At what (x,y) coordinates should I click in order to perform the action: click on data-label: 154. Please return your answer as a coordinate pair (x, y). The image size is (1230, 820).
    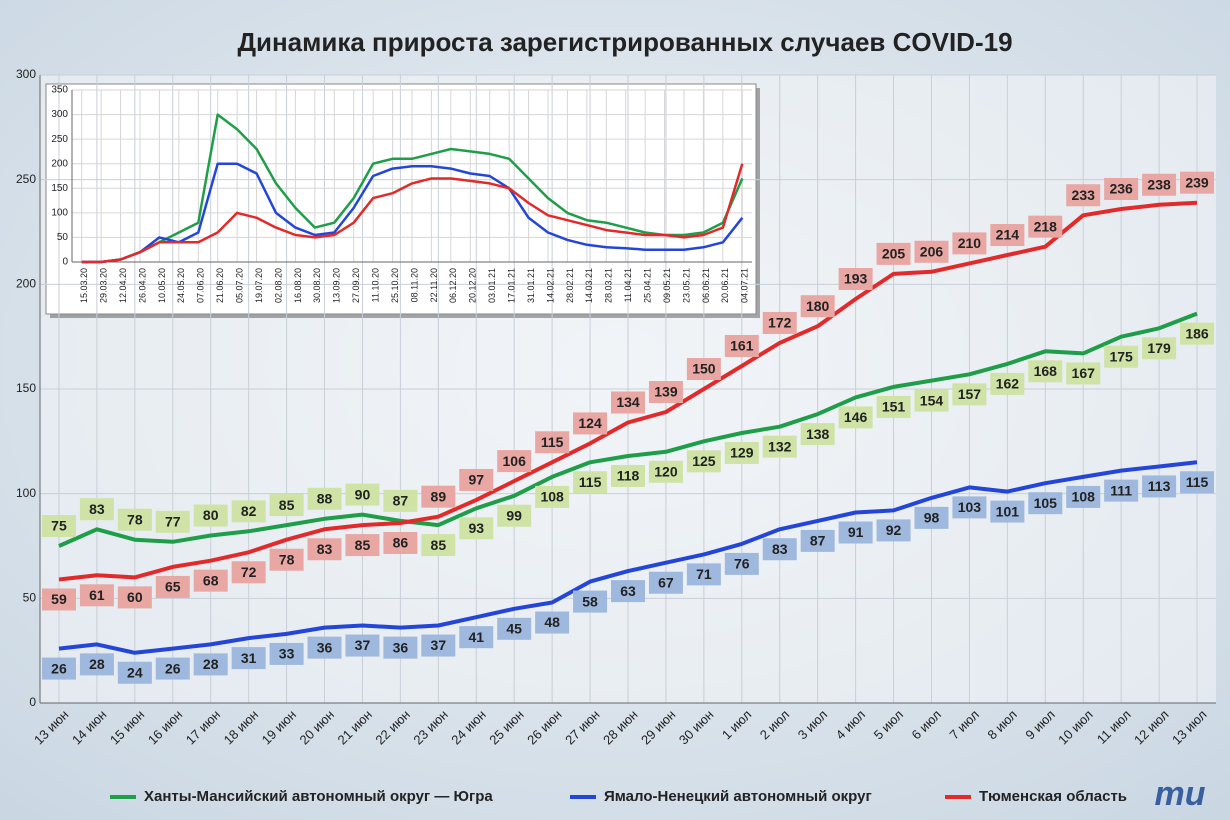
    Looking at the image, I should click on (932, 400).